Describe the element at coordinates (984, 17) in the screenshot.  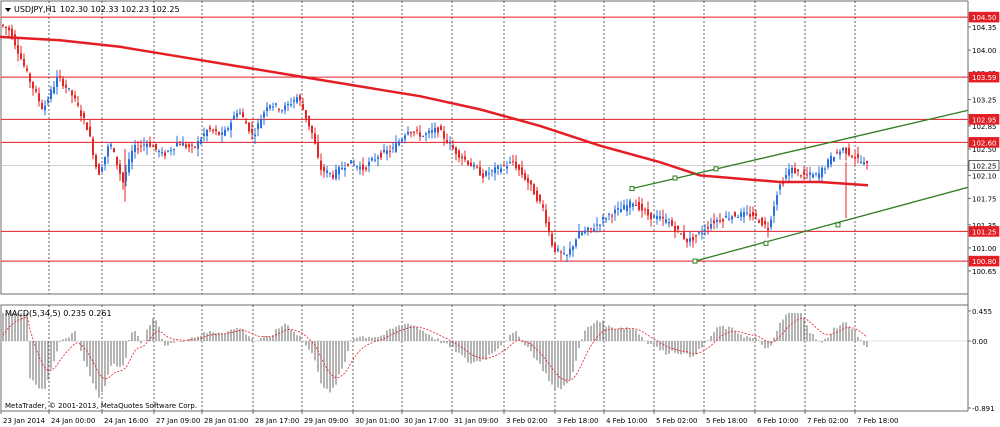
I see `price-level-box` at that location.